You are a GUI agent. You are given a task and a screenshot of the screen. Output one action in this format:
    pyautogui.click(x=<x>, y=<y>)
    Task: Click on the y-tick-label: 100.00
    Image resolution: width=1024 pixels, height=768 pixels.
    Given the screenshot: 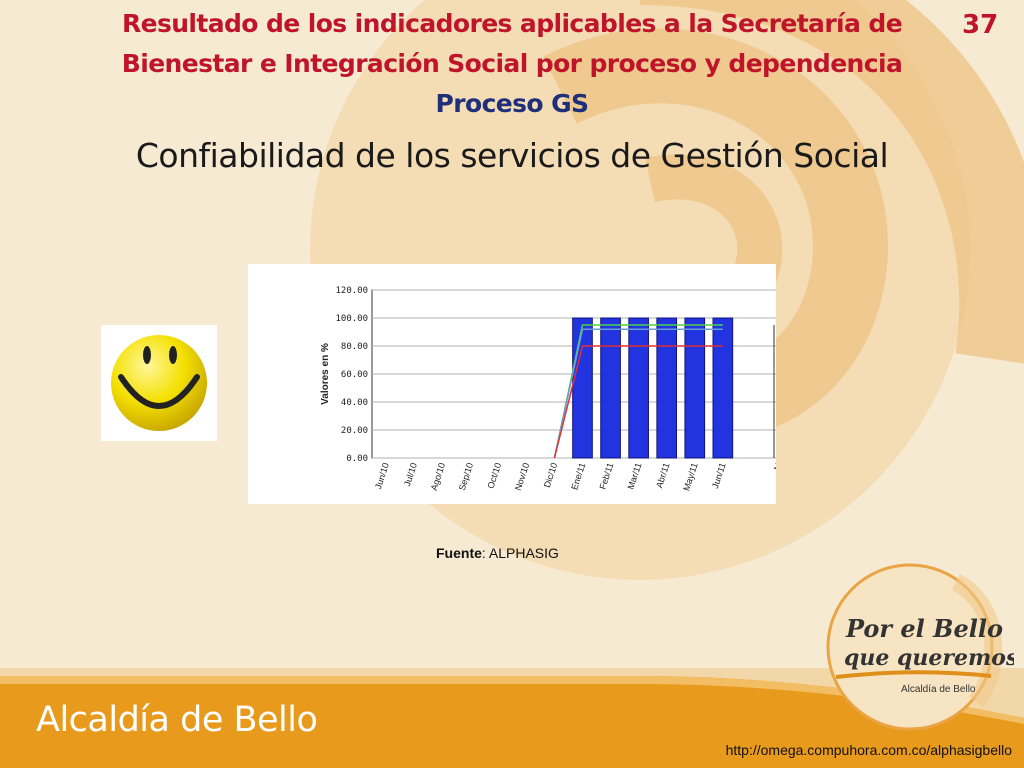 What is the action you would take?
    pyautogui.click(x=351, y=319)
    